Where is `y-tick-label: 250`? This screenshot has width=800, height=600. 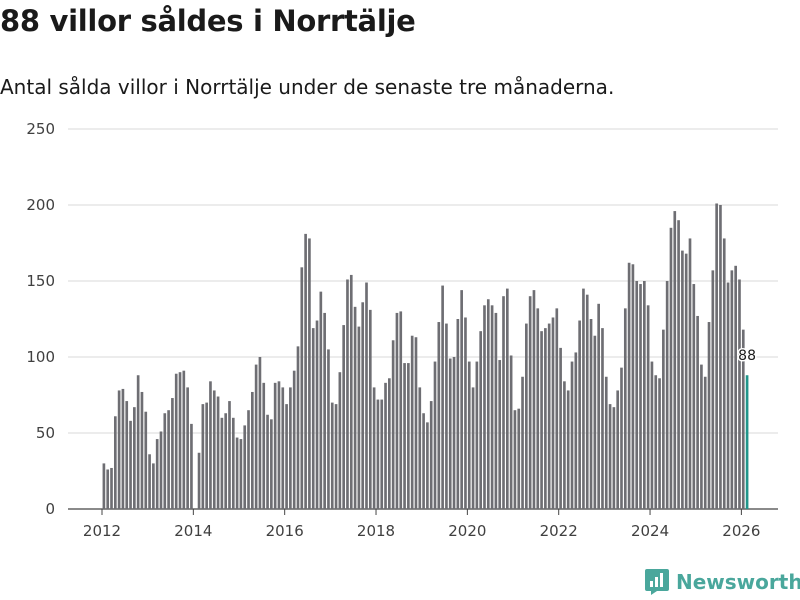
y-tick-label: 250 is located at coordinates (40, 129).